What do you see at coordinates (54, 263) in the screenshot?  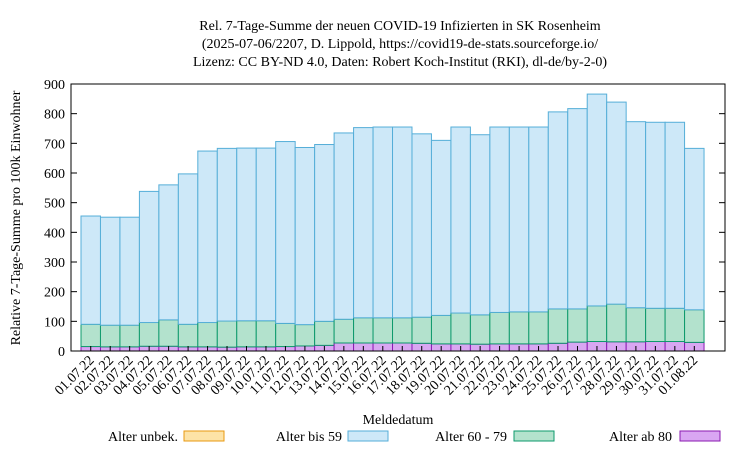 I see `y-tick-label: 300` at bounding box center [54, 263].